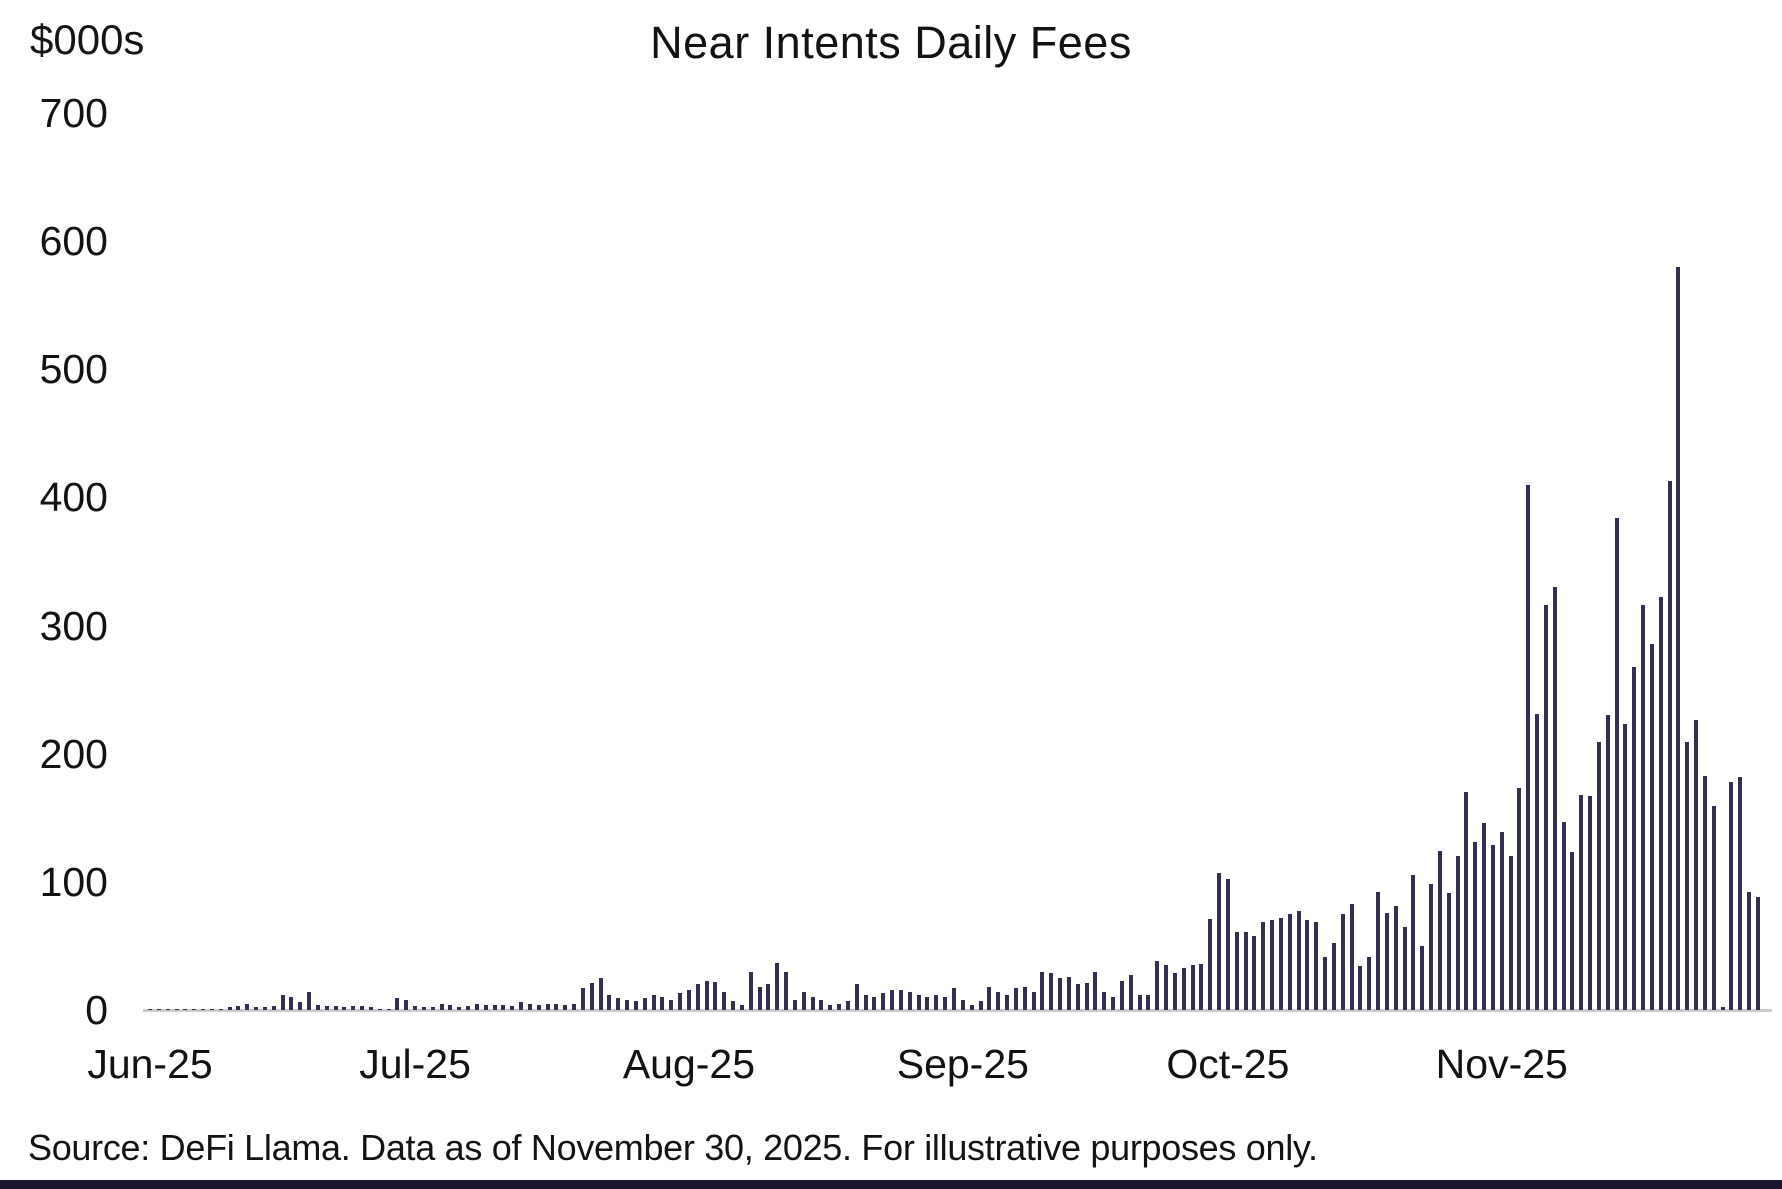 This screenshot has width=1782, height=1189. I want to click on x-tick-label-jun-25: Jun-25, so click(150, 1064).